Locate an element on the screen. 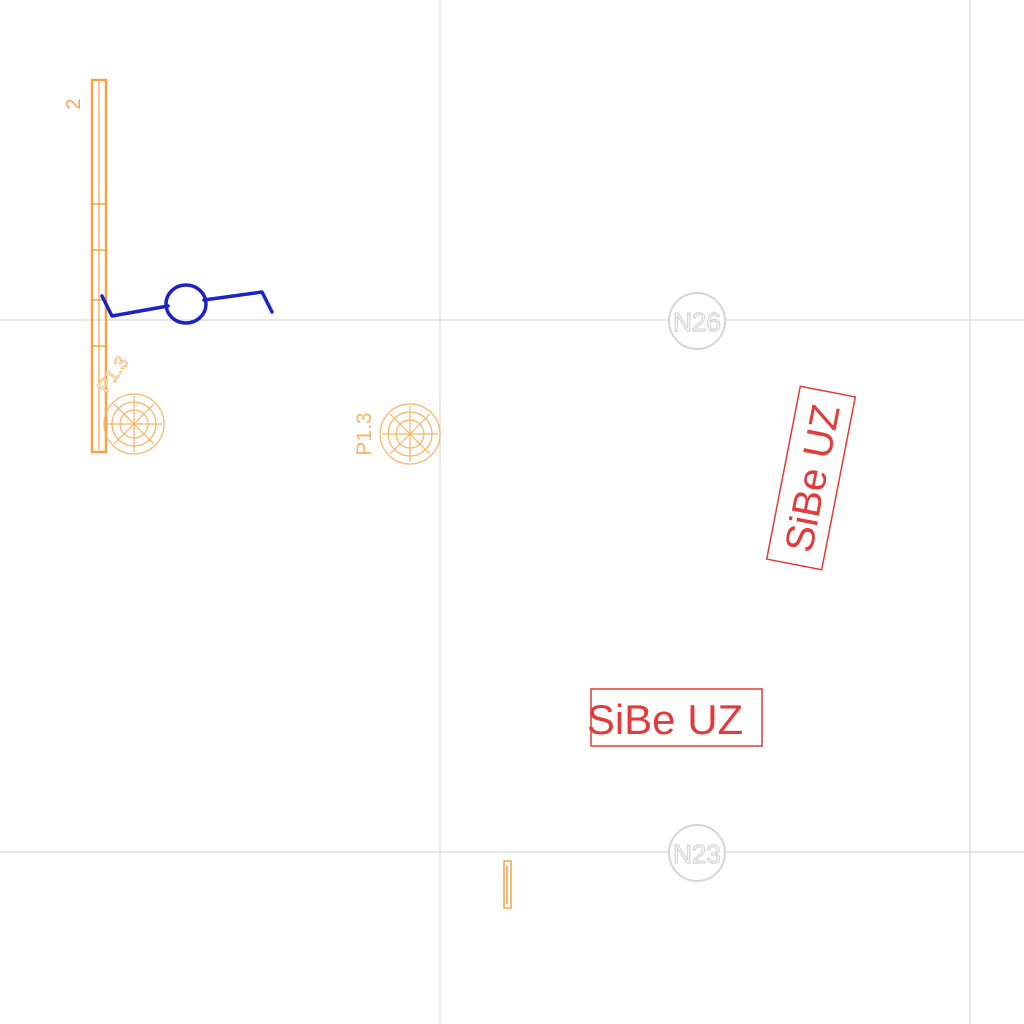  pile-symbol-middle is located at coordinates (410, 434).